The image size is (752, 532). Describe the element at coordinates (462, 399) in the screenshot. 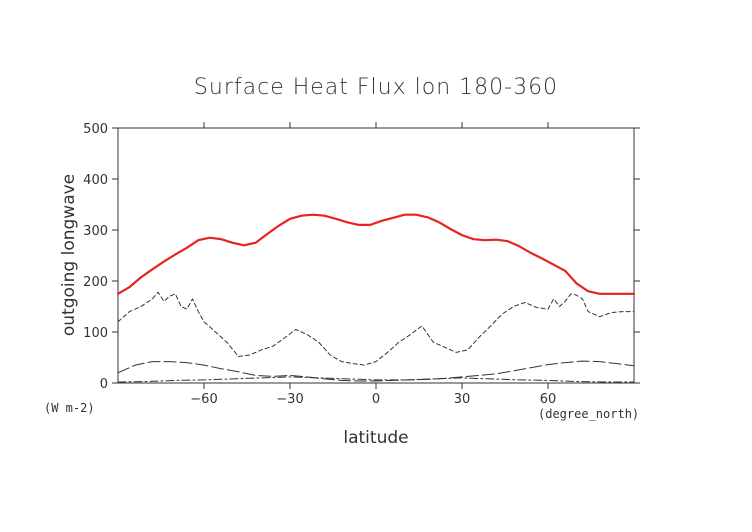

I see `x-tick-label: 30` at that location.